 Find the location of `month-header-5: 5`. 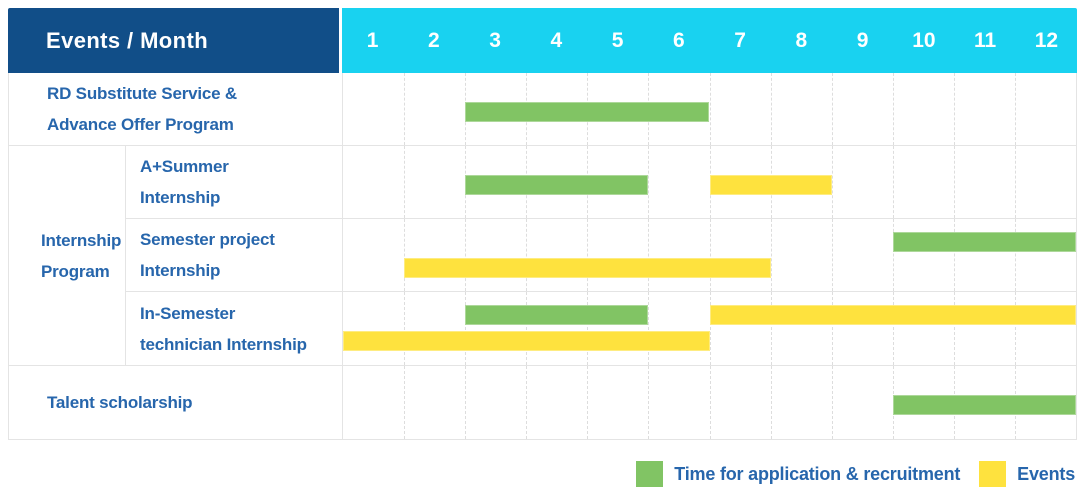

month-header-5: 5 is located at coordinates (617, 40).